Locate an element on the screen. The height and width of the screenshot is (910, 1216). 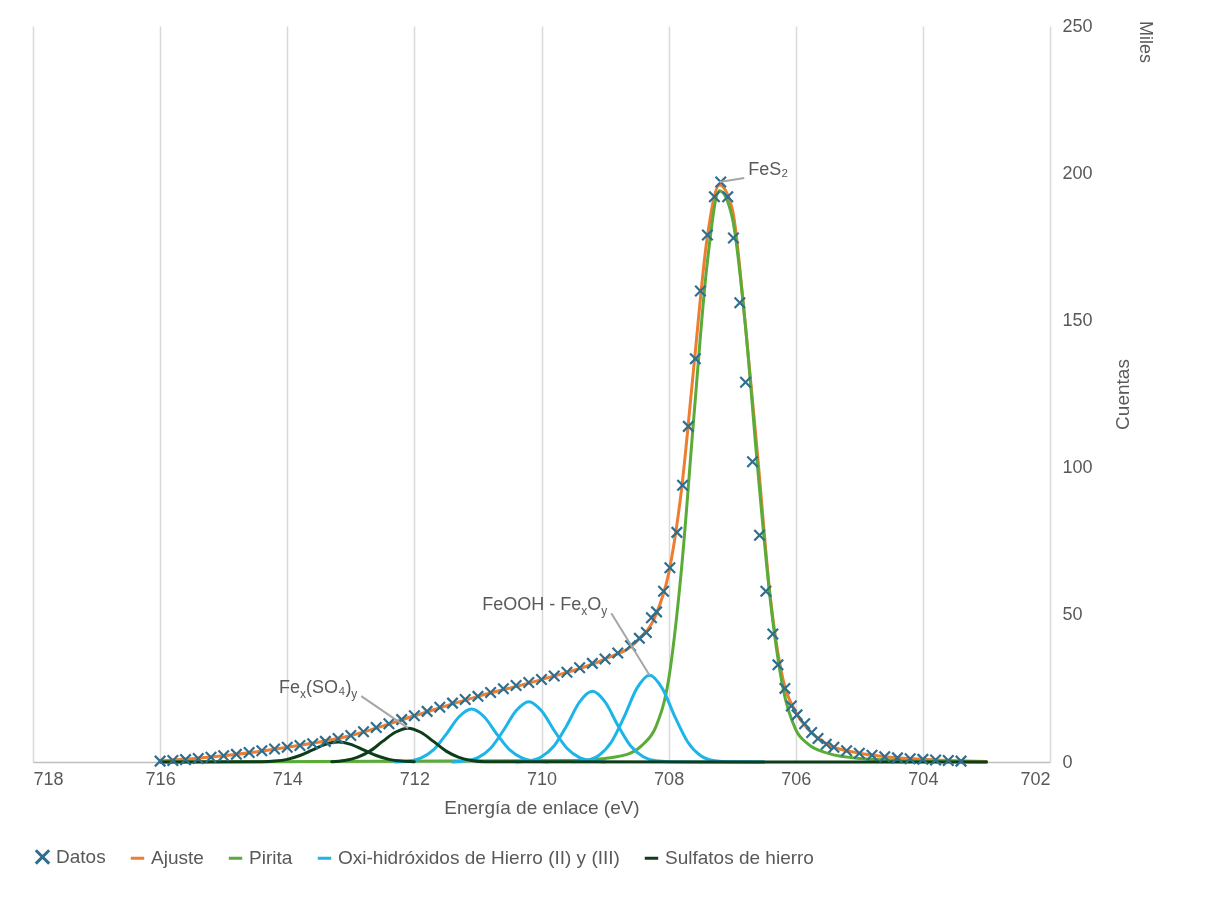
x-axis-title: Energía de enlace (eV) is located at coordinates (542, 807).